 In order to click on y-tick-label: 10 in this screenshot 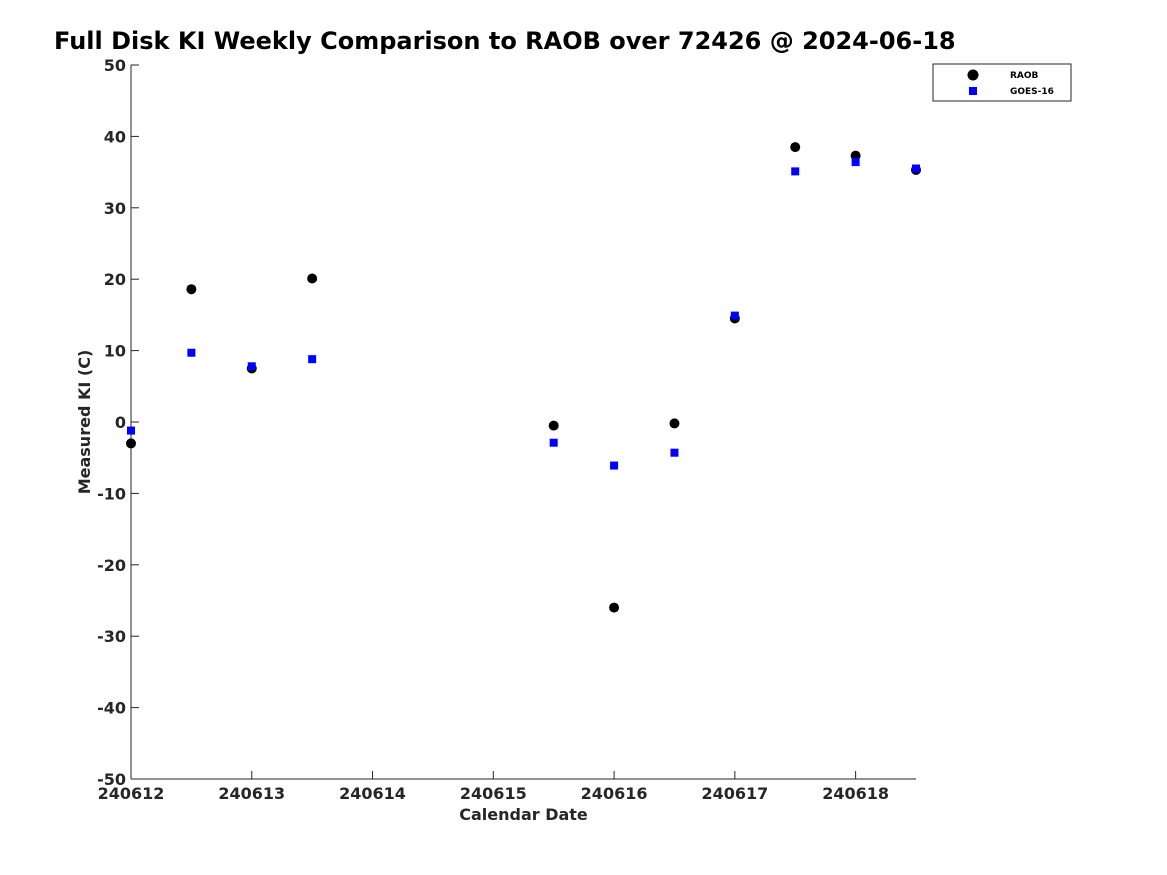, I will do `click(115, 351)`.